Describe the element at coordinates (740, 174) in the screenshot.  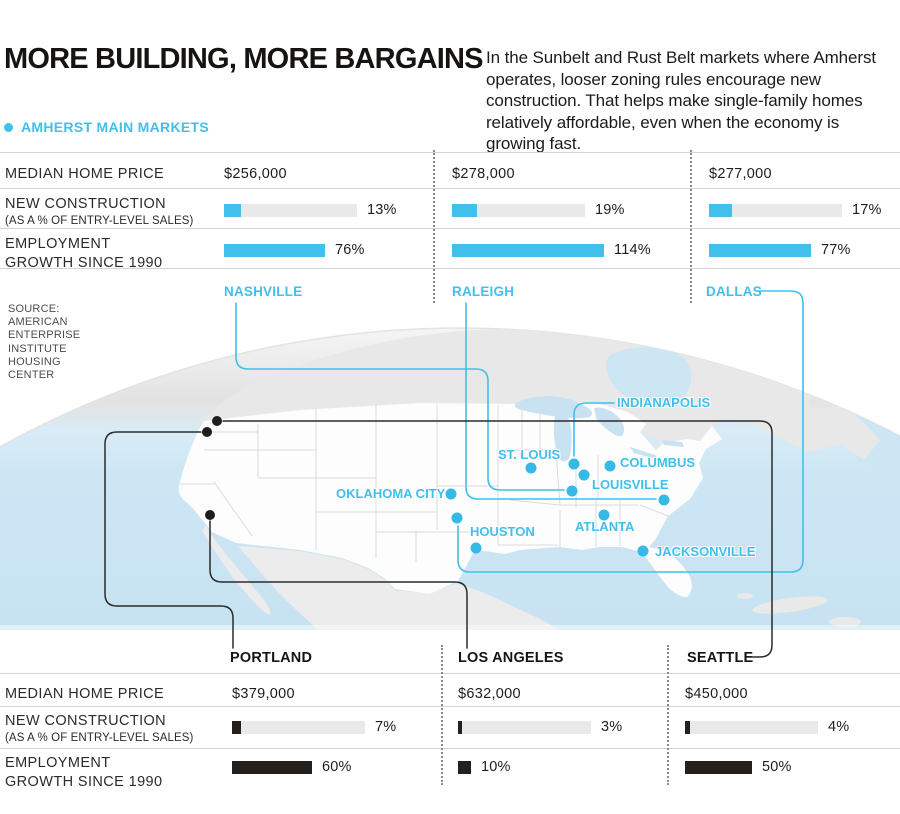
I see `median-price-value: $277,000` at that location.